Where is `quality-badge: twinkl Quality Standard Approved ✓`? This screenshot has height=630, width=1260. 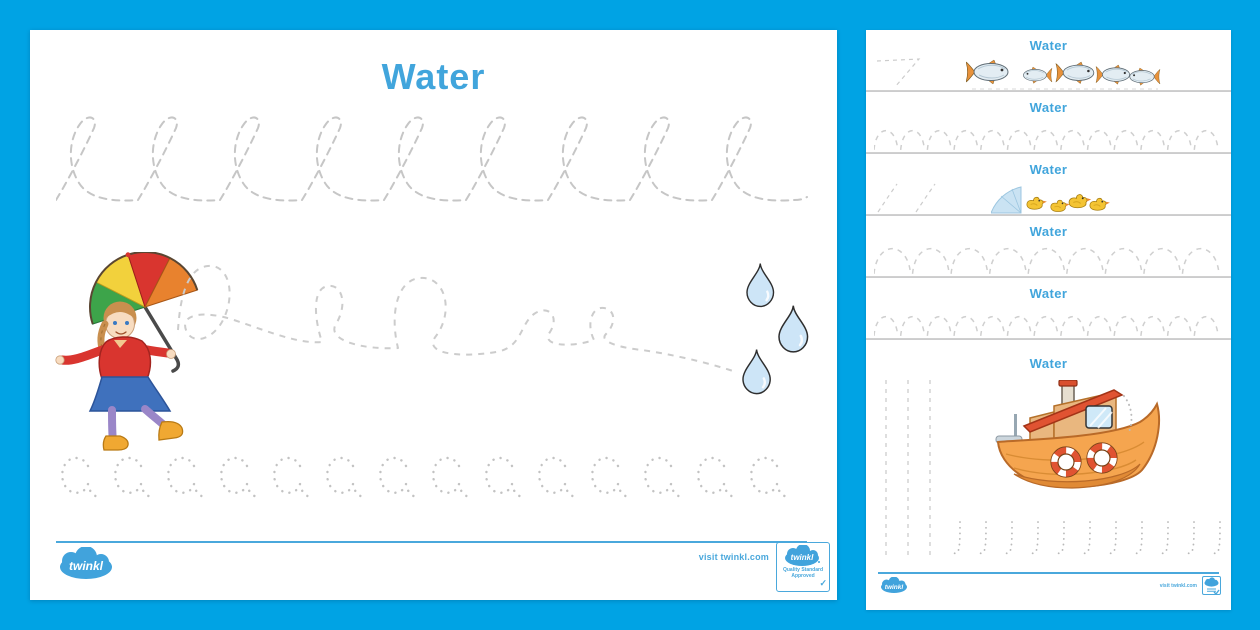
quality-badge: twinkl Quality Standard Approved ✓ is located at coordinates (803, 567).